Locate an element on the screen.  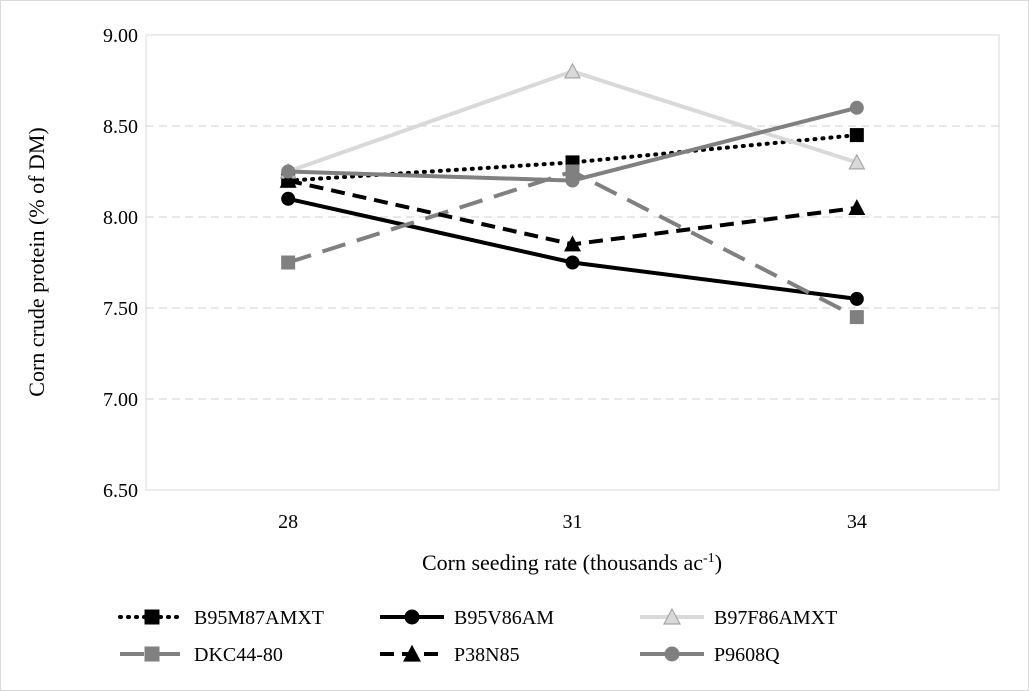
legend-item: DKC44-80 is located at coordinates (201, 655).